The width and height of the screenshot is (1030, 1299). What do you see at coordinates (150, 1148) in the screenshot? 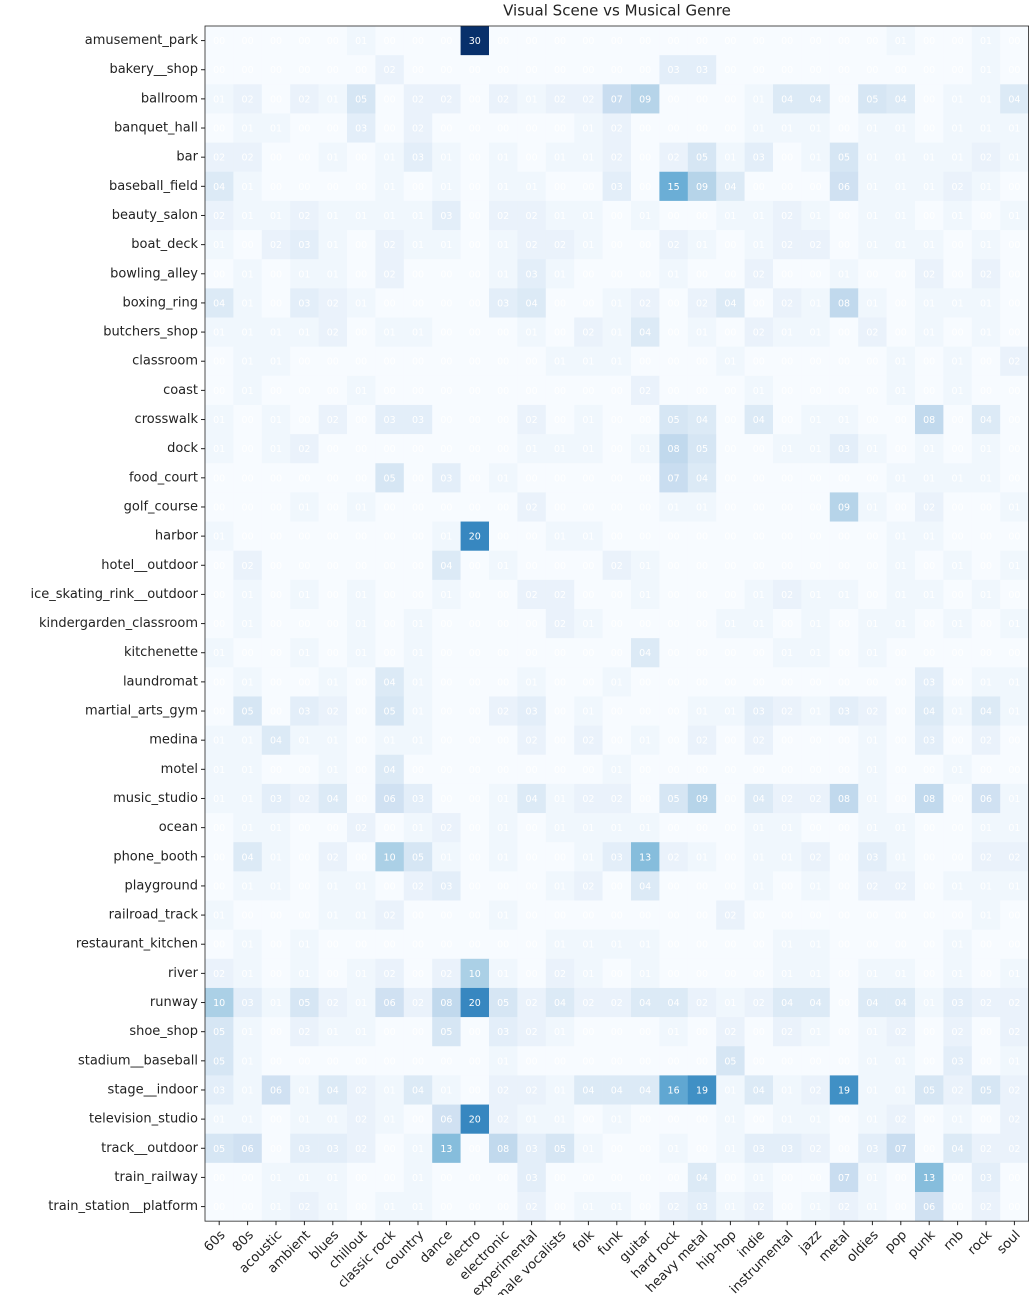
I see `y-tick-label: track__outdoor` at bounding box center [150, 1148].